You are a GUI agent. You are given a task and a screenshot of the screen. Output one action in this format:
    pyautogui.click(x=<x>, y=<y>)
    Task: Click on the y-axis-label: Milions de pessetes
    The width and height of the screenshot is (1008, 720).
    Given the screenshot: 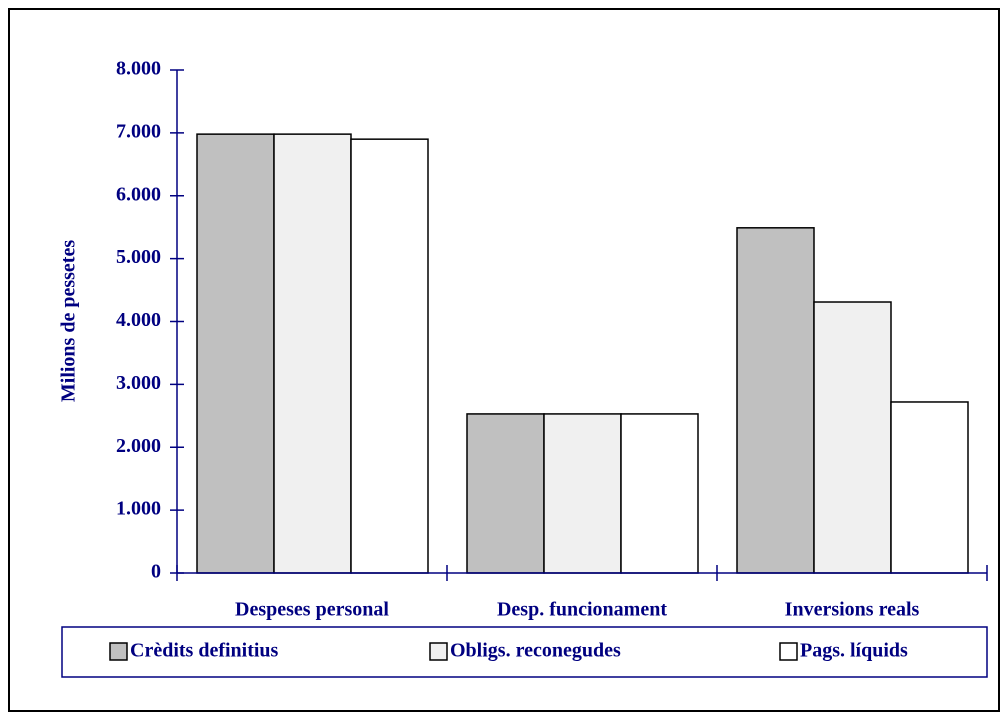 What is the action you would take?
    pyautogui.click(x=69, y=321)
    